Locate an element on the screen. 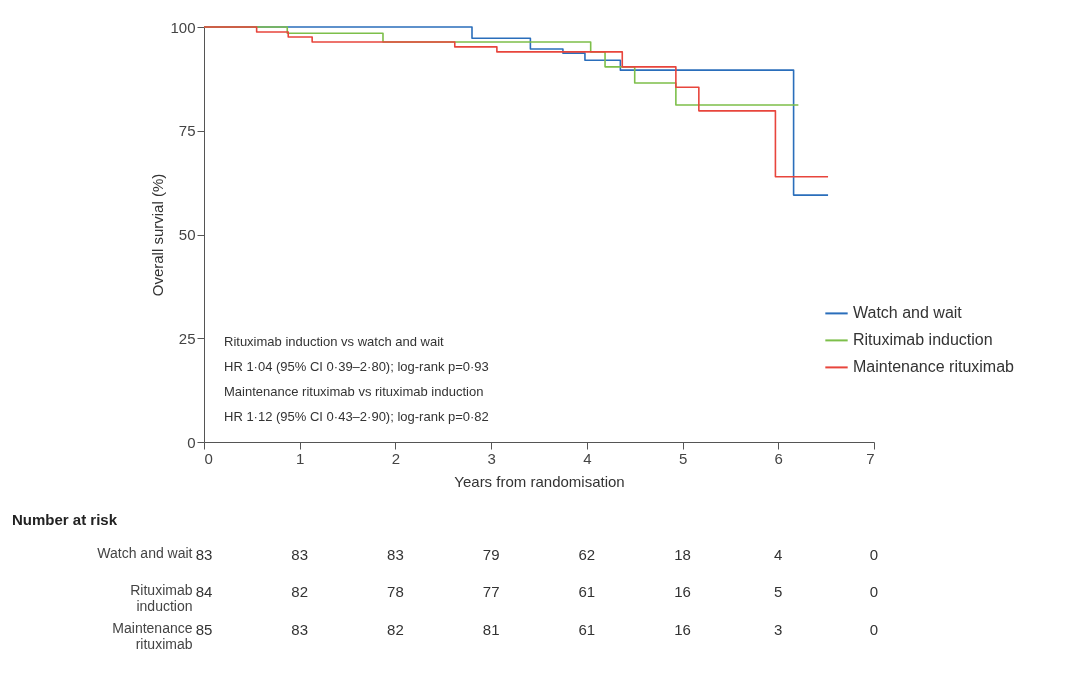  x-axis-title: Years from randomisation is located at coordinates (539, 481).